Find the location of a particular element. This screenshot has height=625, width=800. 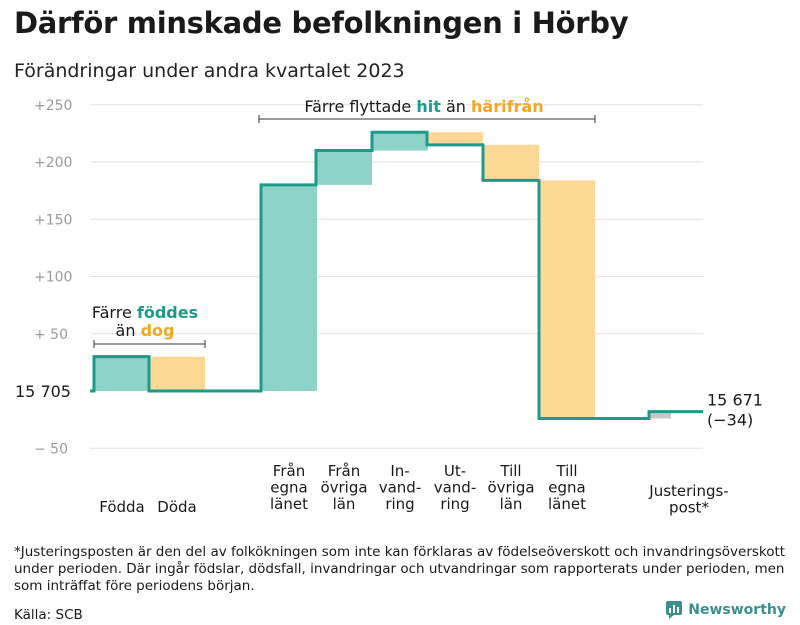

annotation-birth-line2: än dog is located at coordinates (145, 330).